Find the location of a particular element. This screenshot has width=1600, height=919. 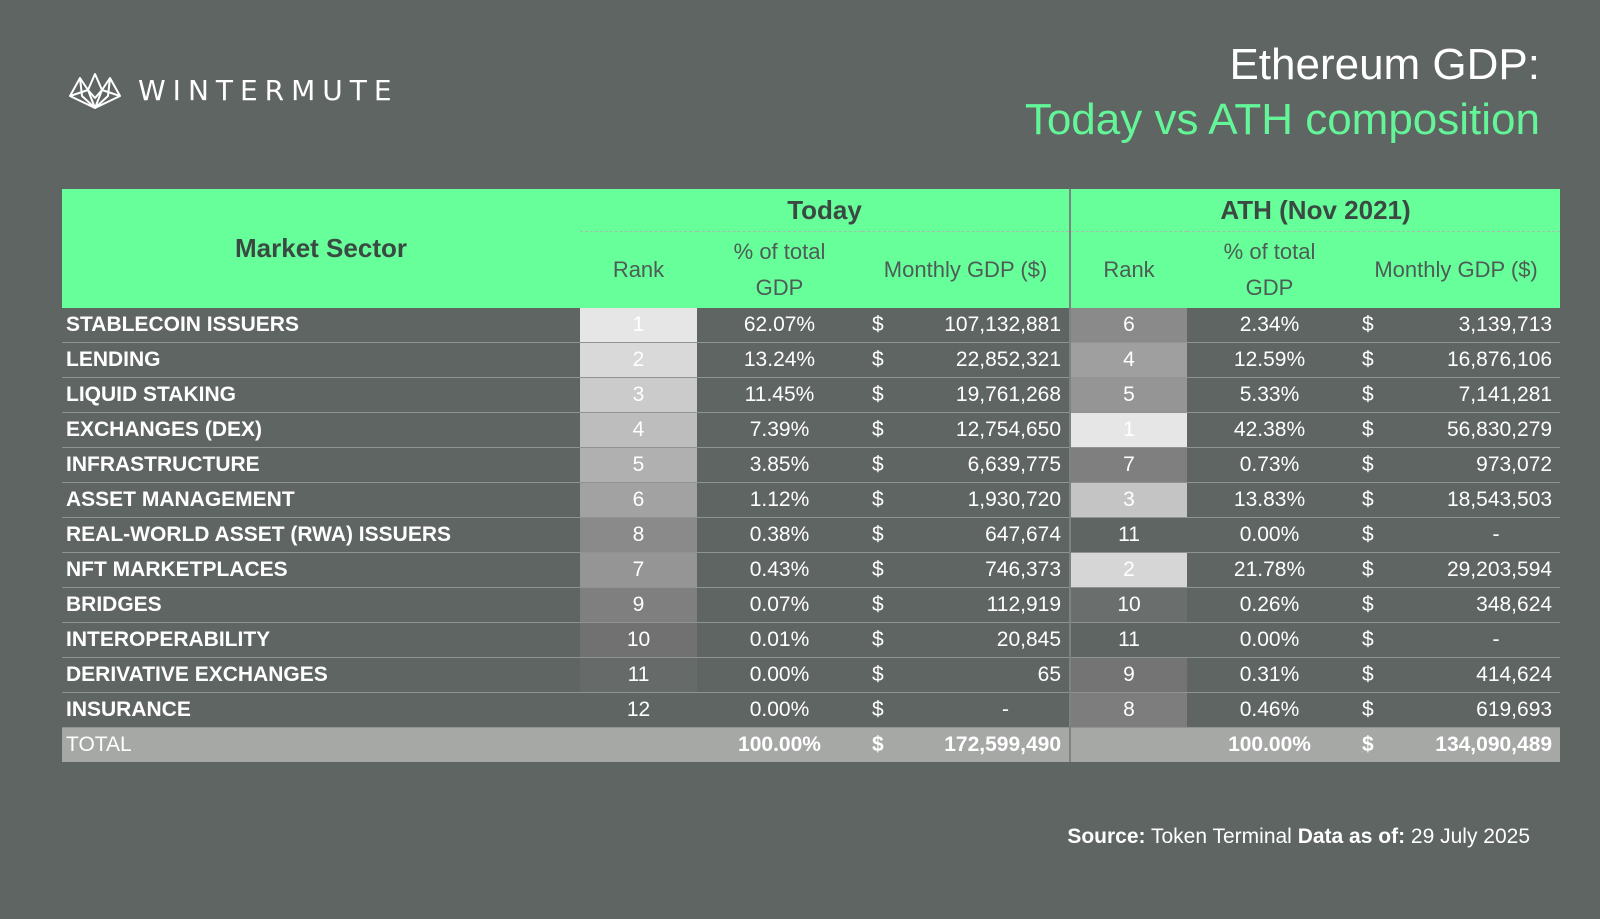

ath-gdp-cell: 3,139,713 is located at coordinates (1476, 325).